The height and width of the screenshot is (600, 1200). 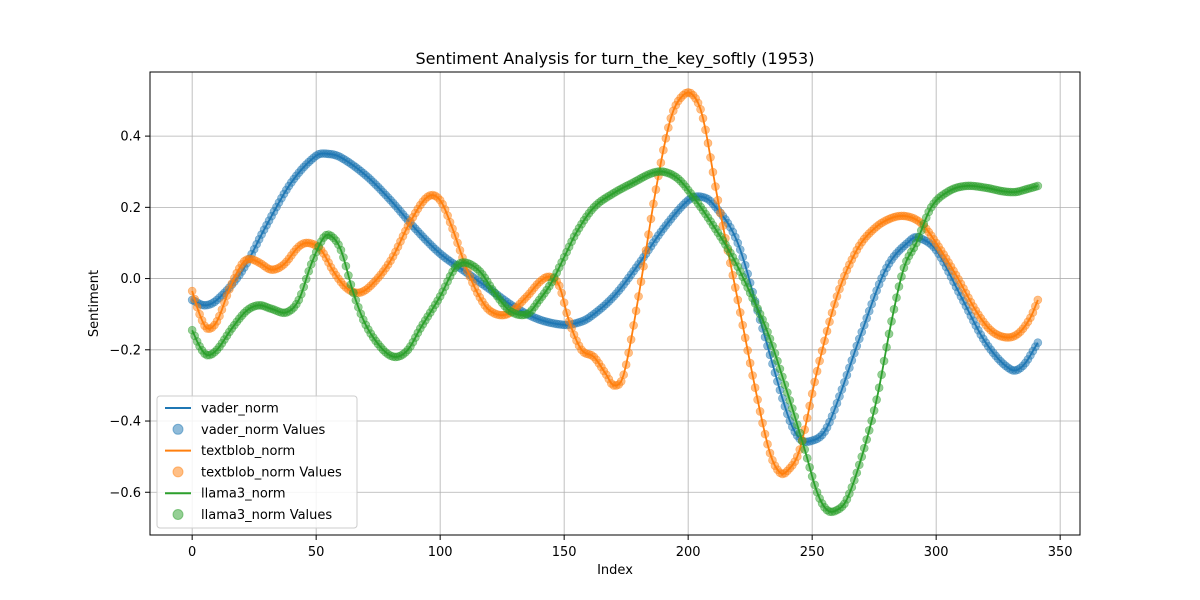 I want to click on textblob_norm-legend-marker, so click(x=178, y=472).